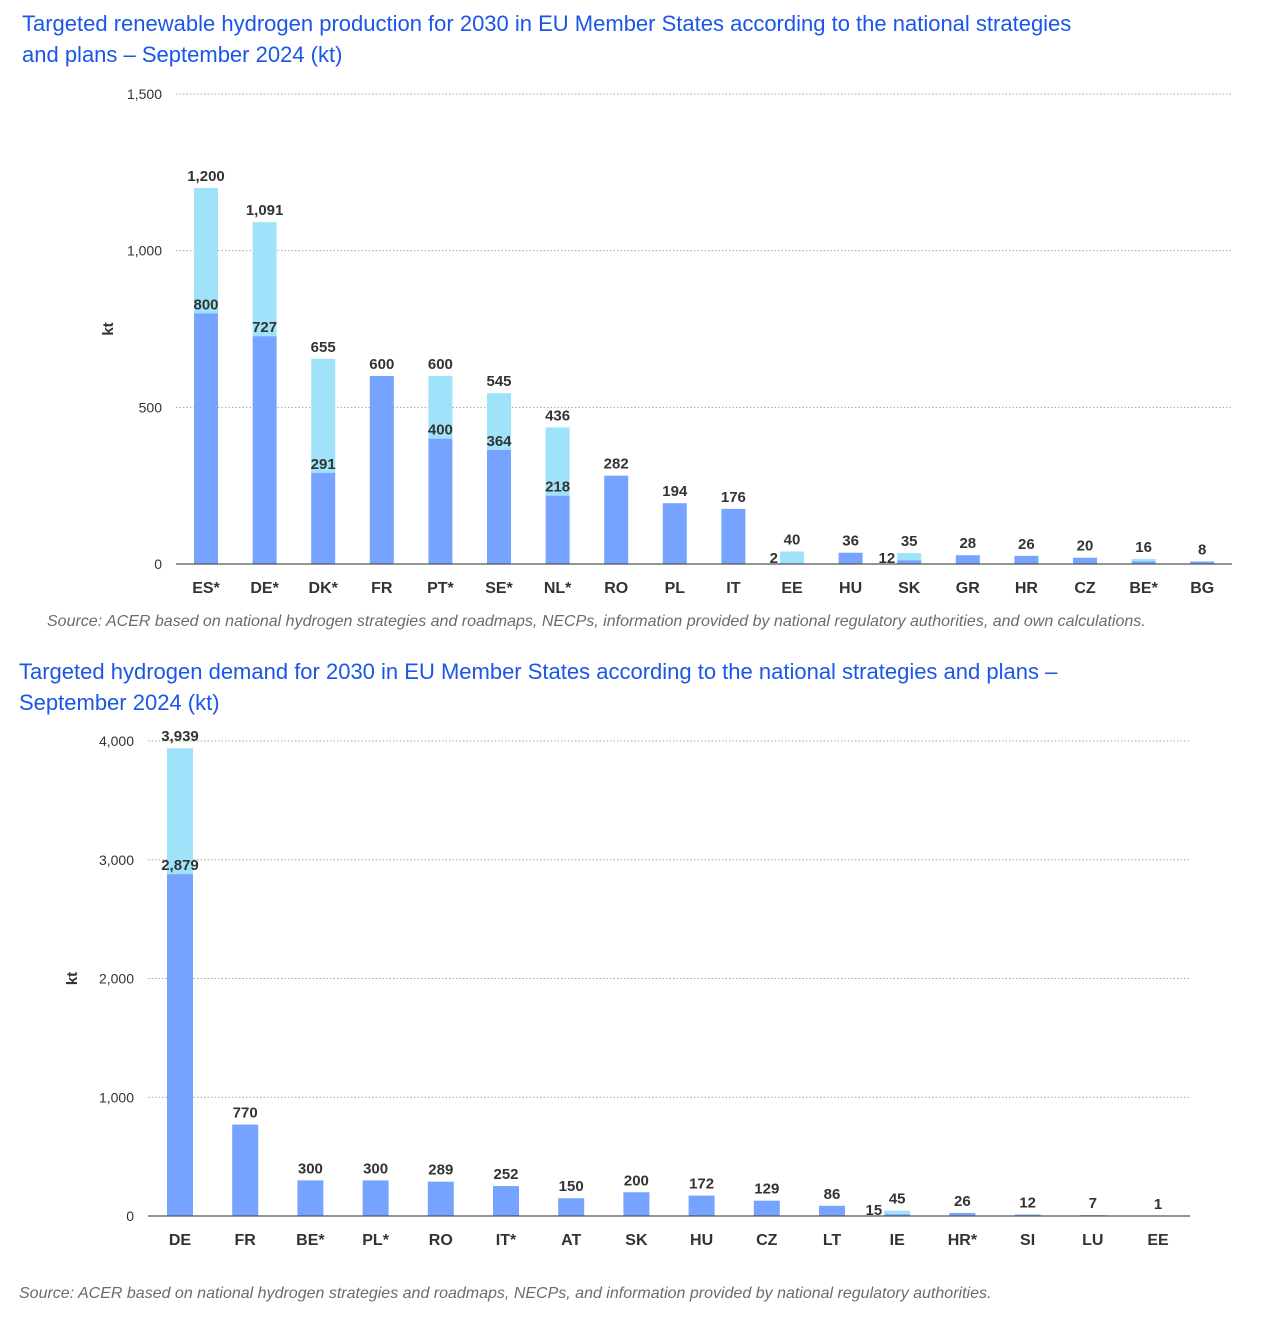  I want to click on chart1-data-label-low: 727, so click(264, 327).